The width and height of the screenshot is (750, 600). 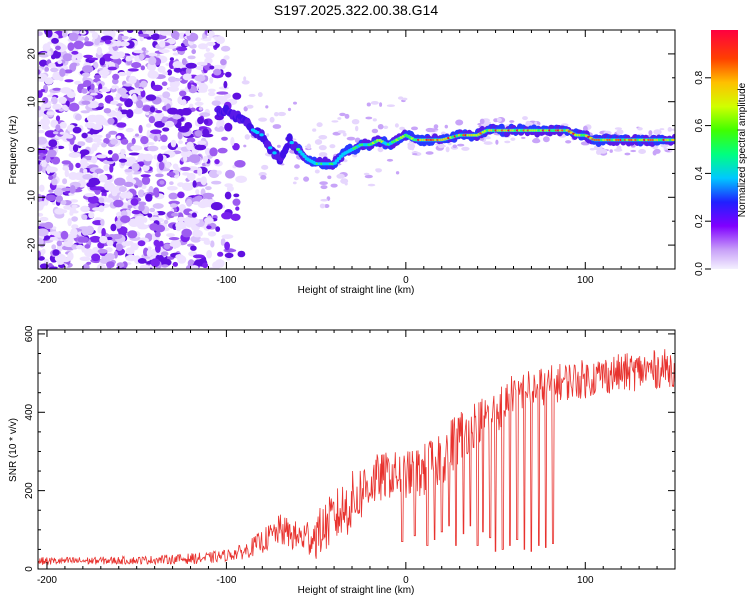 I want to click on spectrogram-xtick-label: 100, so click(x=585, y=280).